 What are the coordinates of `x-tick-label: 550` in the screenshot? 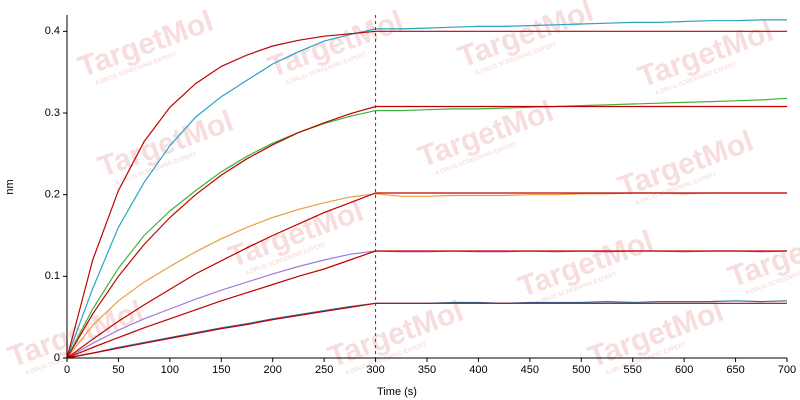 It's located at (633, 370).